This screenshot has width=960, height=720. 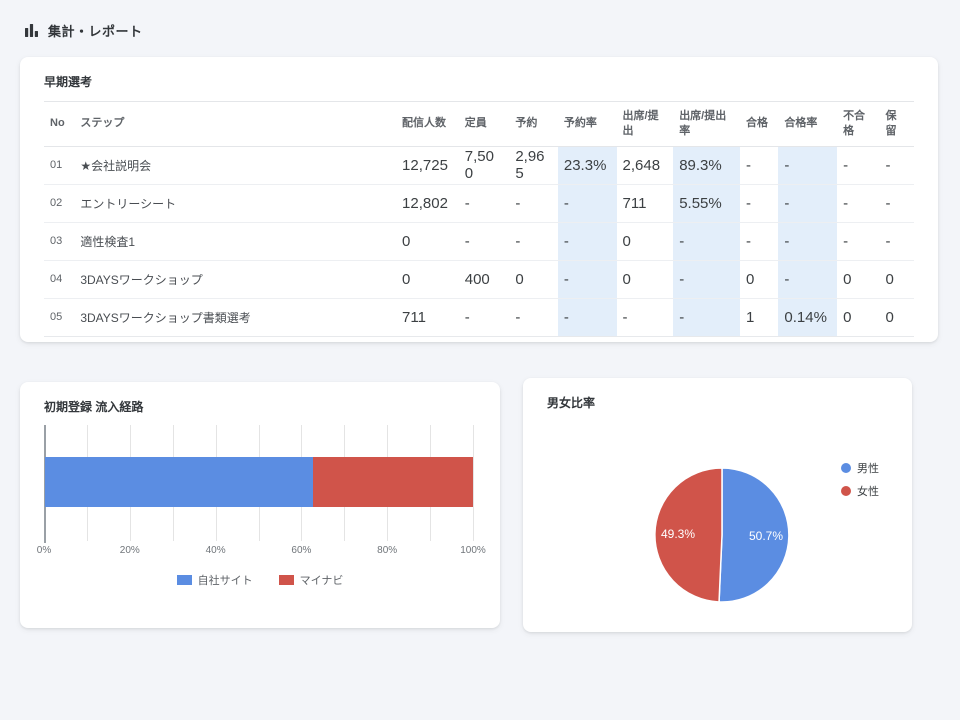 What do you see at coordinates (427, 124) in the screenshot?
I see `column-header: 配信人数` at bounding box center [427, 124].